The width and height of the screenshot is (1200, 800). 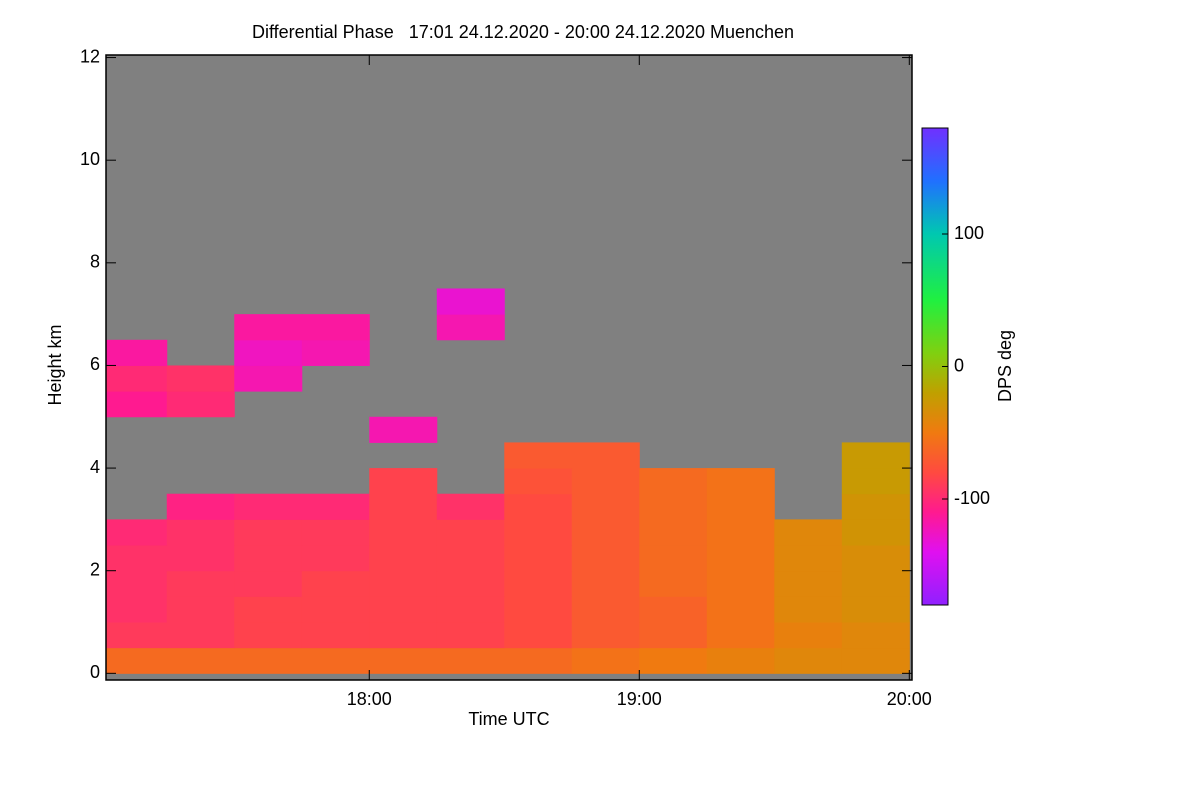 I want to click on x-tick-label: 19:00, so click(x=639, y=699).